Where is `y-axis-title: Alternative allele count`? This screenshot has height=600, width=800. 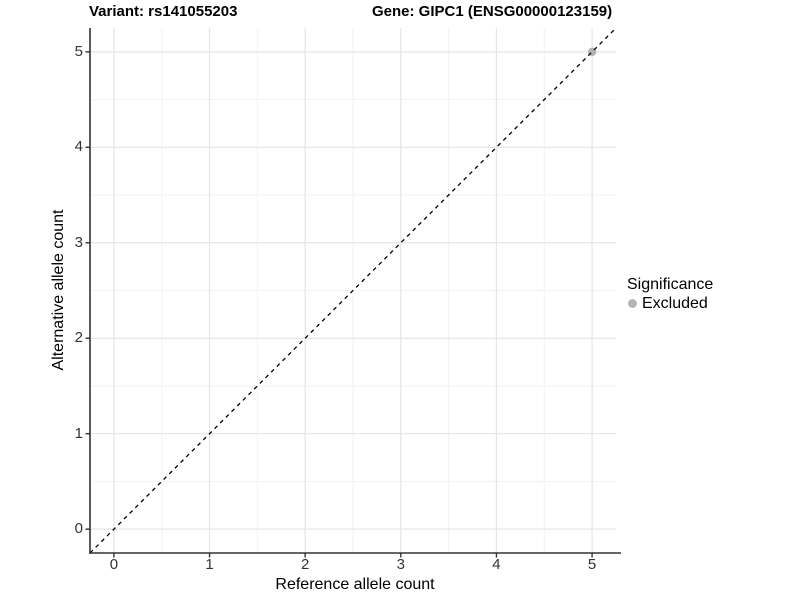 y-axis-title: Alternative allele count is located at coordinates (58, 290).